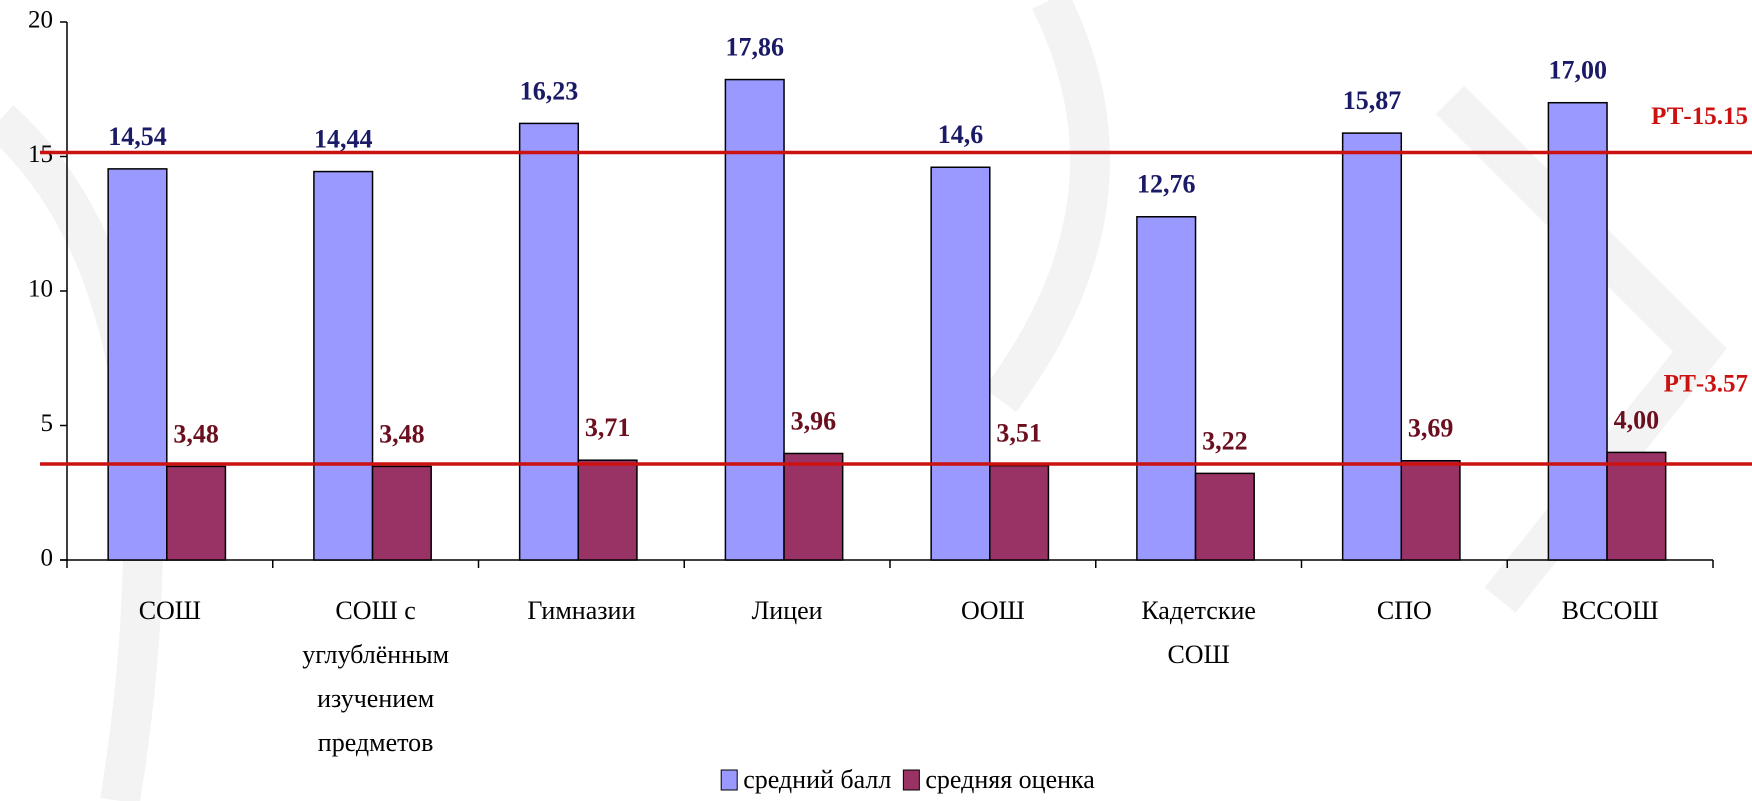  Describe the element at coordinates (1577, 70) in the screenshot. I see `value-label: 17,00` at that location.